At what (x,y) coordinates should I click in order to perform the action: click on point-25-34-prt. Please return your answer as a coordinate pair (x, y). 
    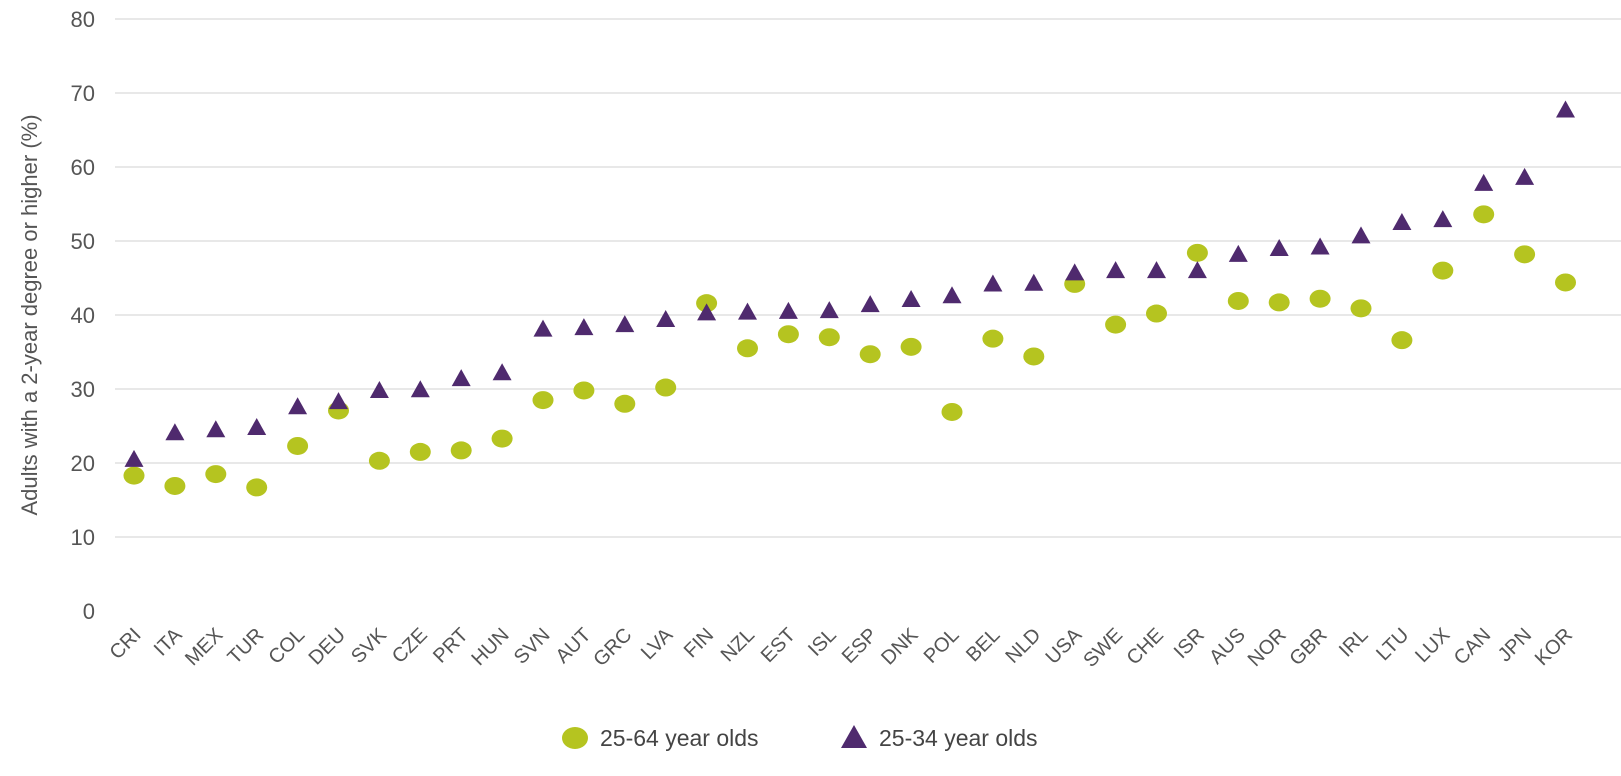
    Looking at the image, I should click on (461, 378).